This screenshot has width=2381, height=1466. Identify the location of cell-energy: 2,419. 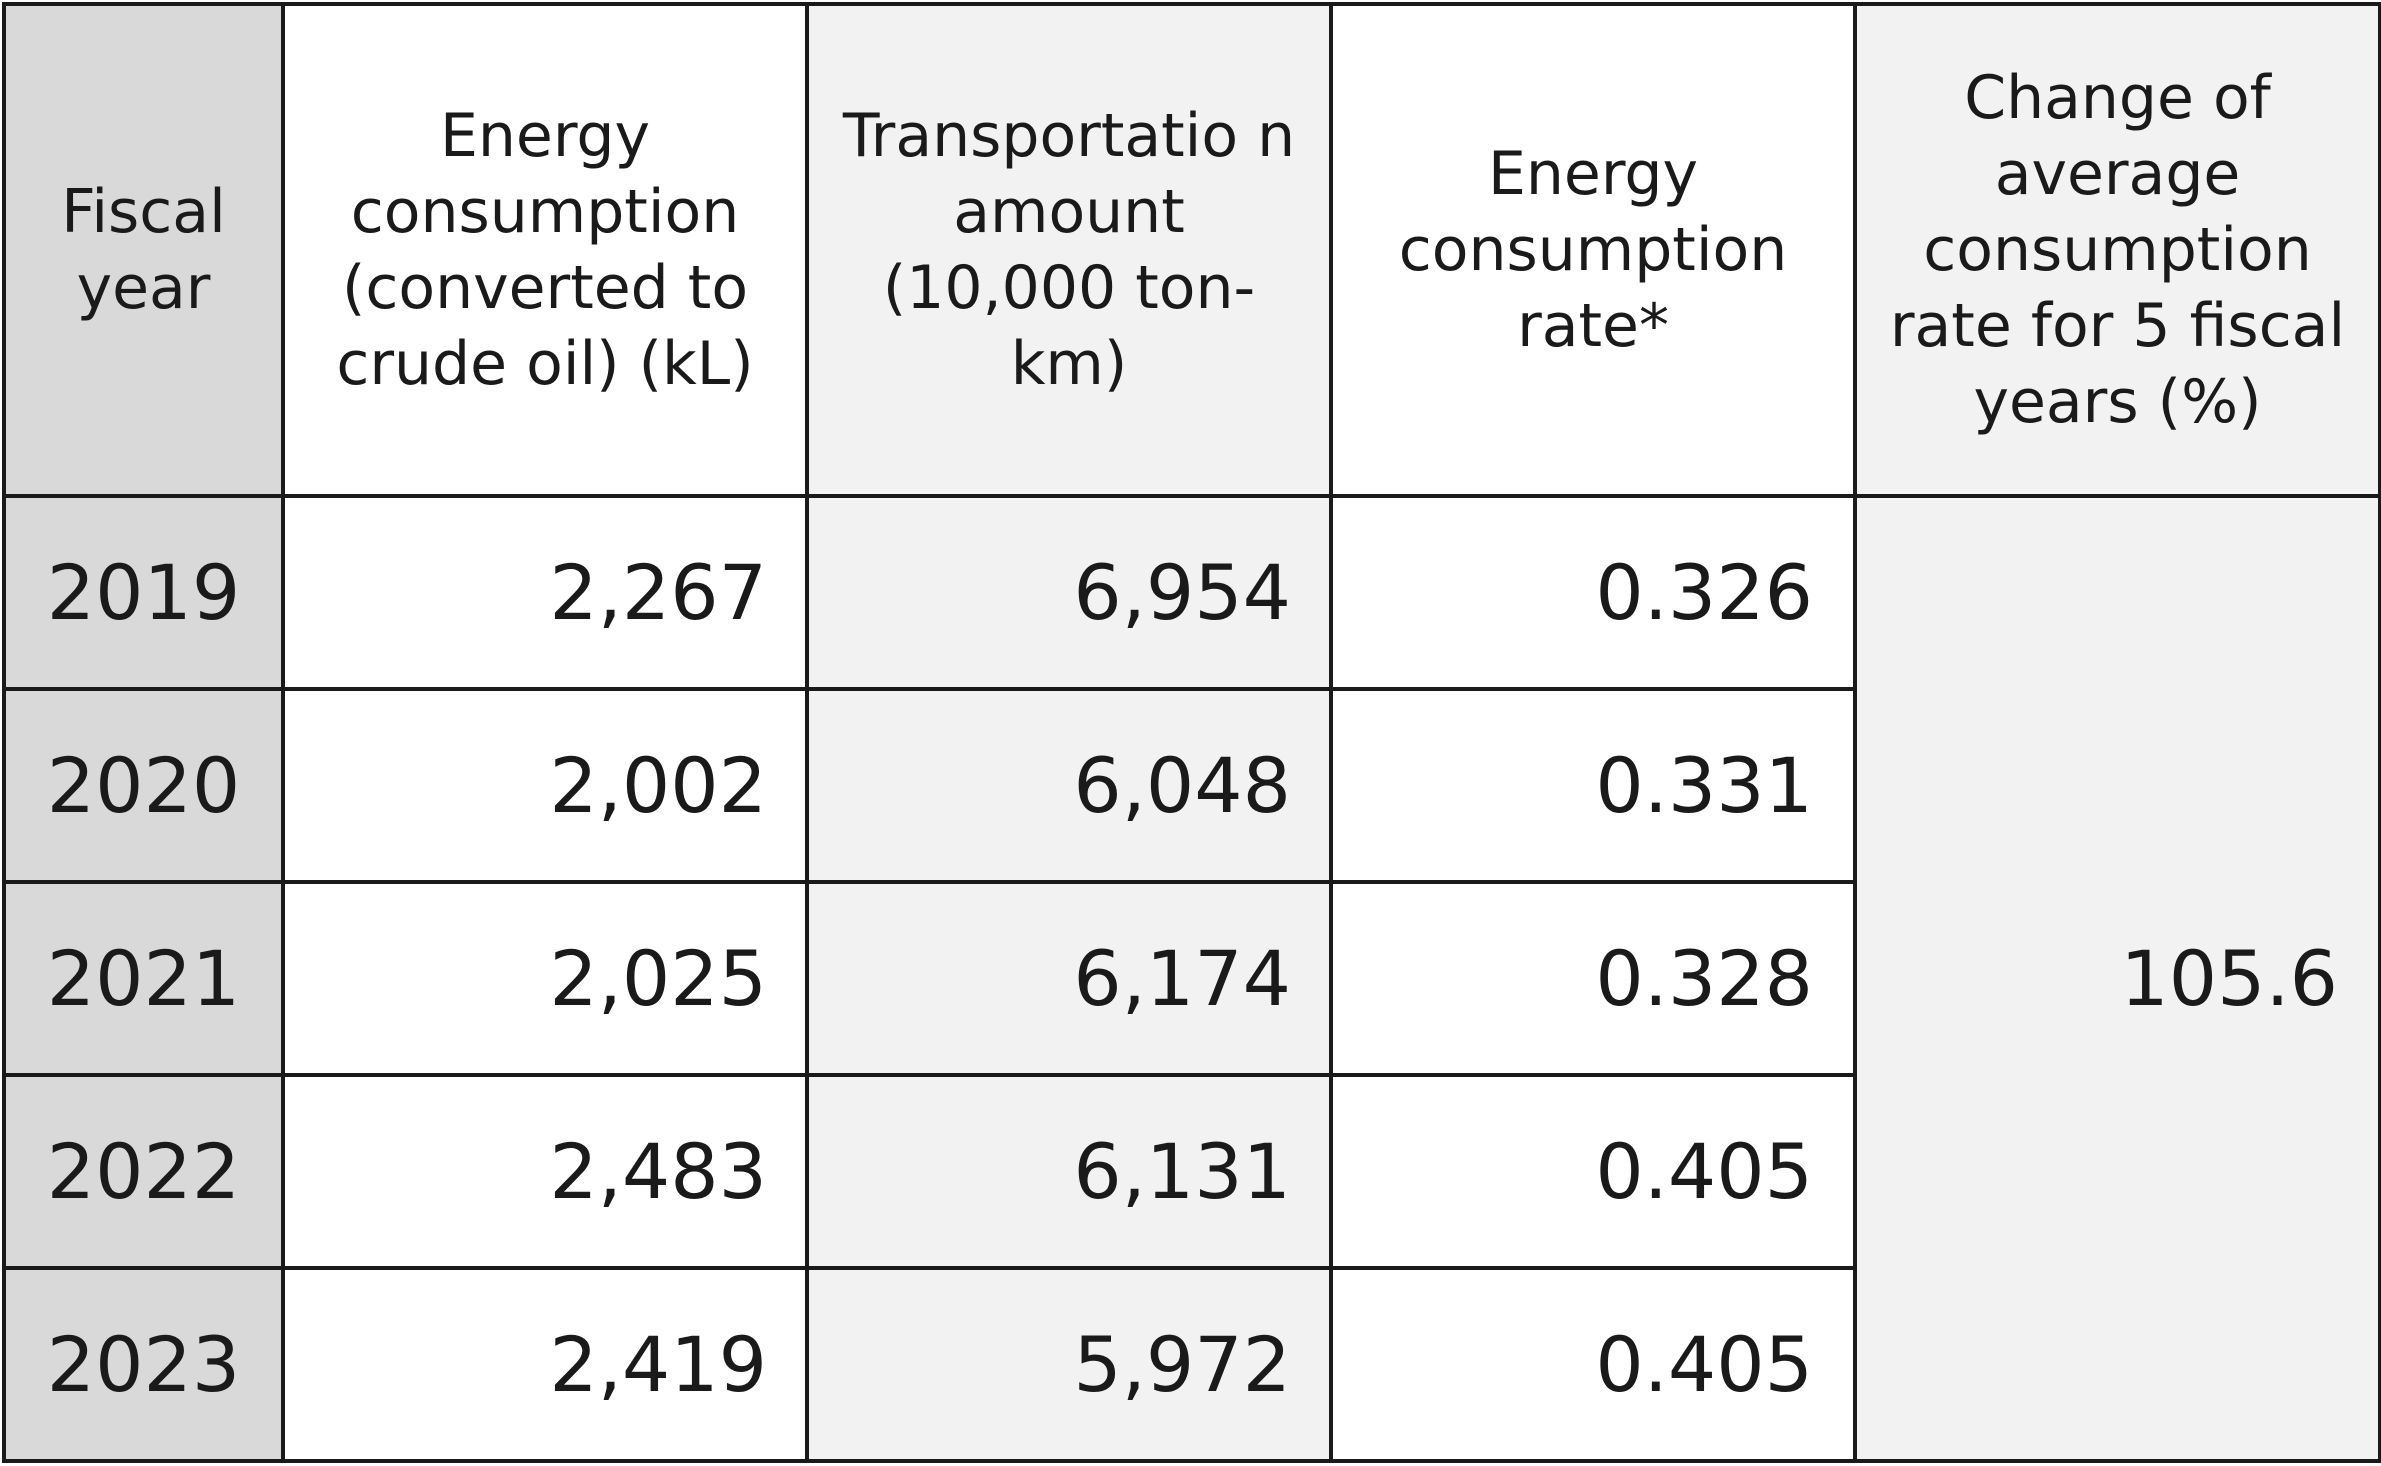
(545, 1364).